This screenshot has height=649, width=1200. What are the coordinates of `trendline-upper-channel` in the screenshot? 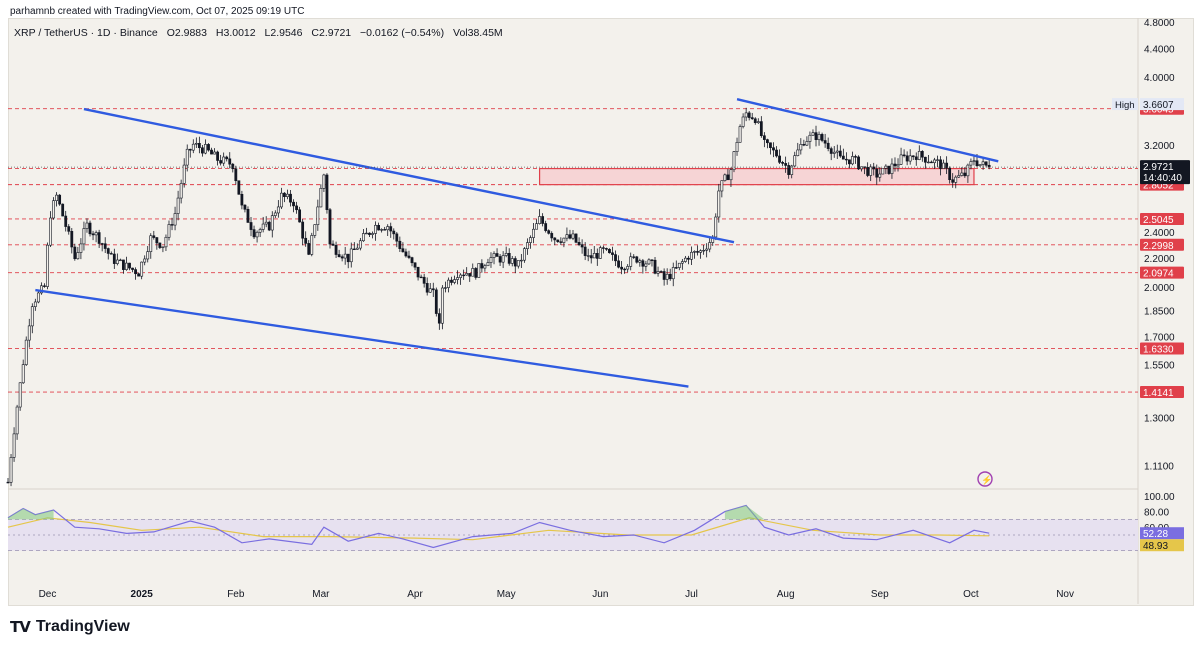 It's located at (409, 175).